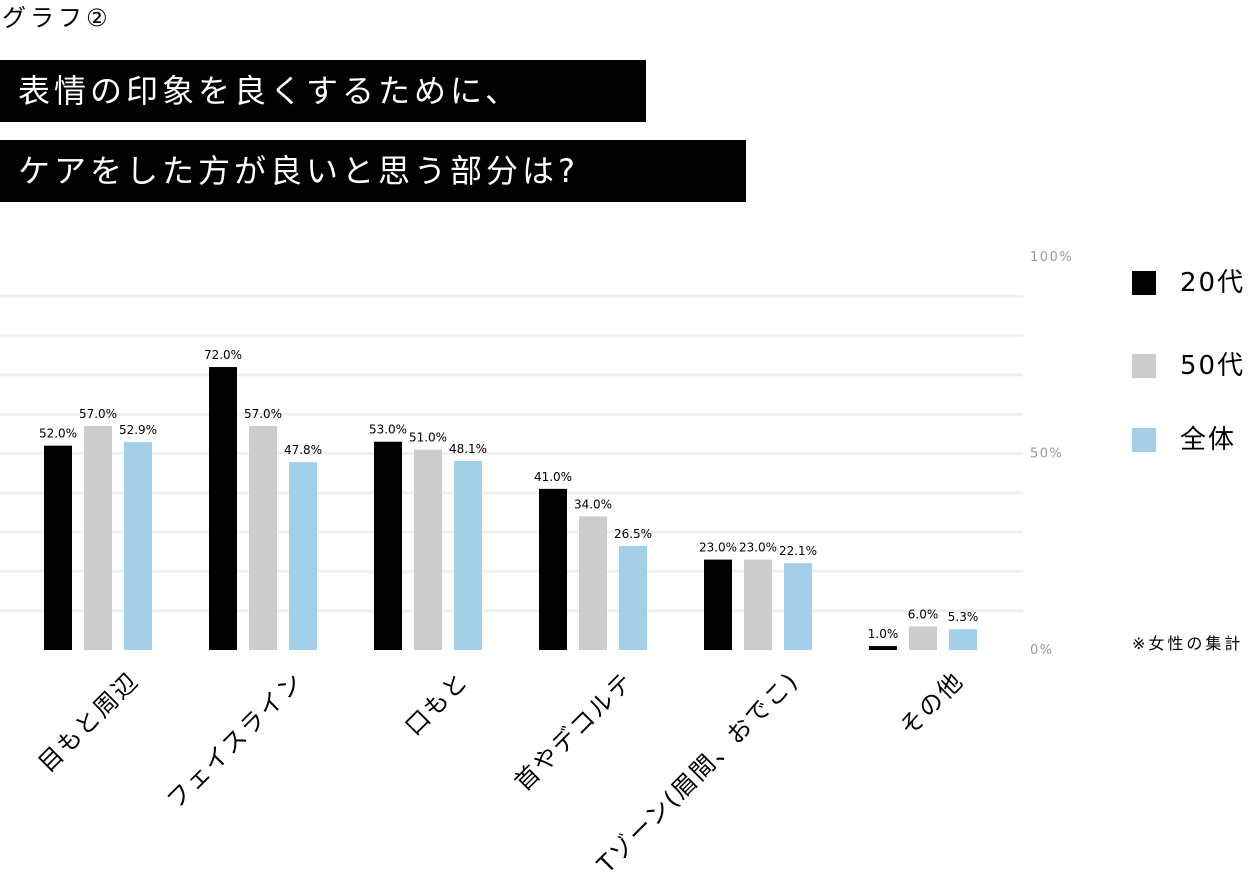 Image resolution: width=1258 pixels, height=889 pixels. Describe the element at coordinates (1046, 454) in the screenshot. I see `y-tick-label: 50%` at that location.